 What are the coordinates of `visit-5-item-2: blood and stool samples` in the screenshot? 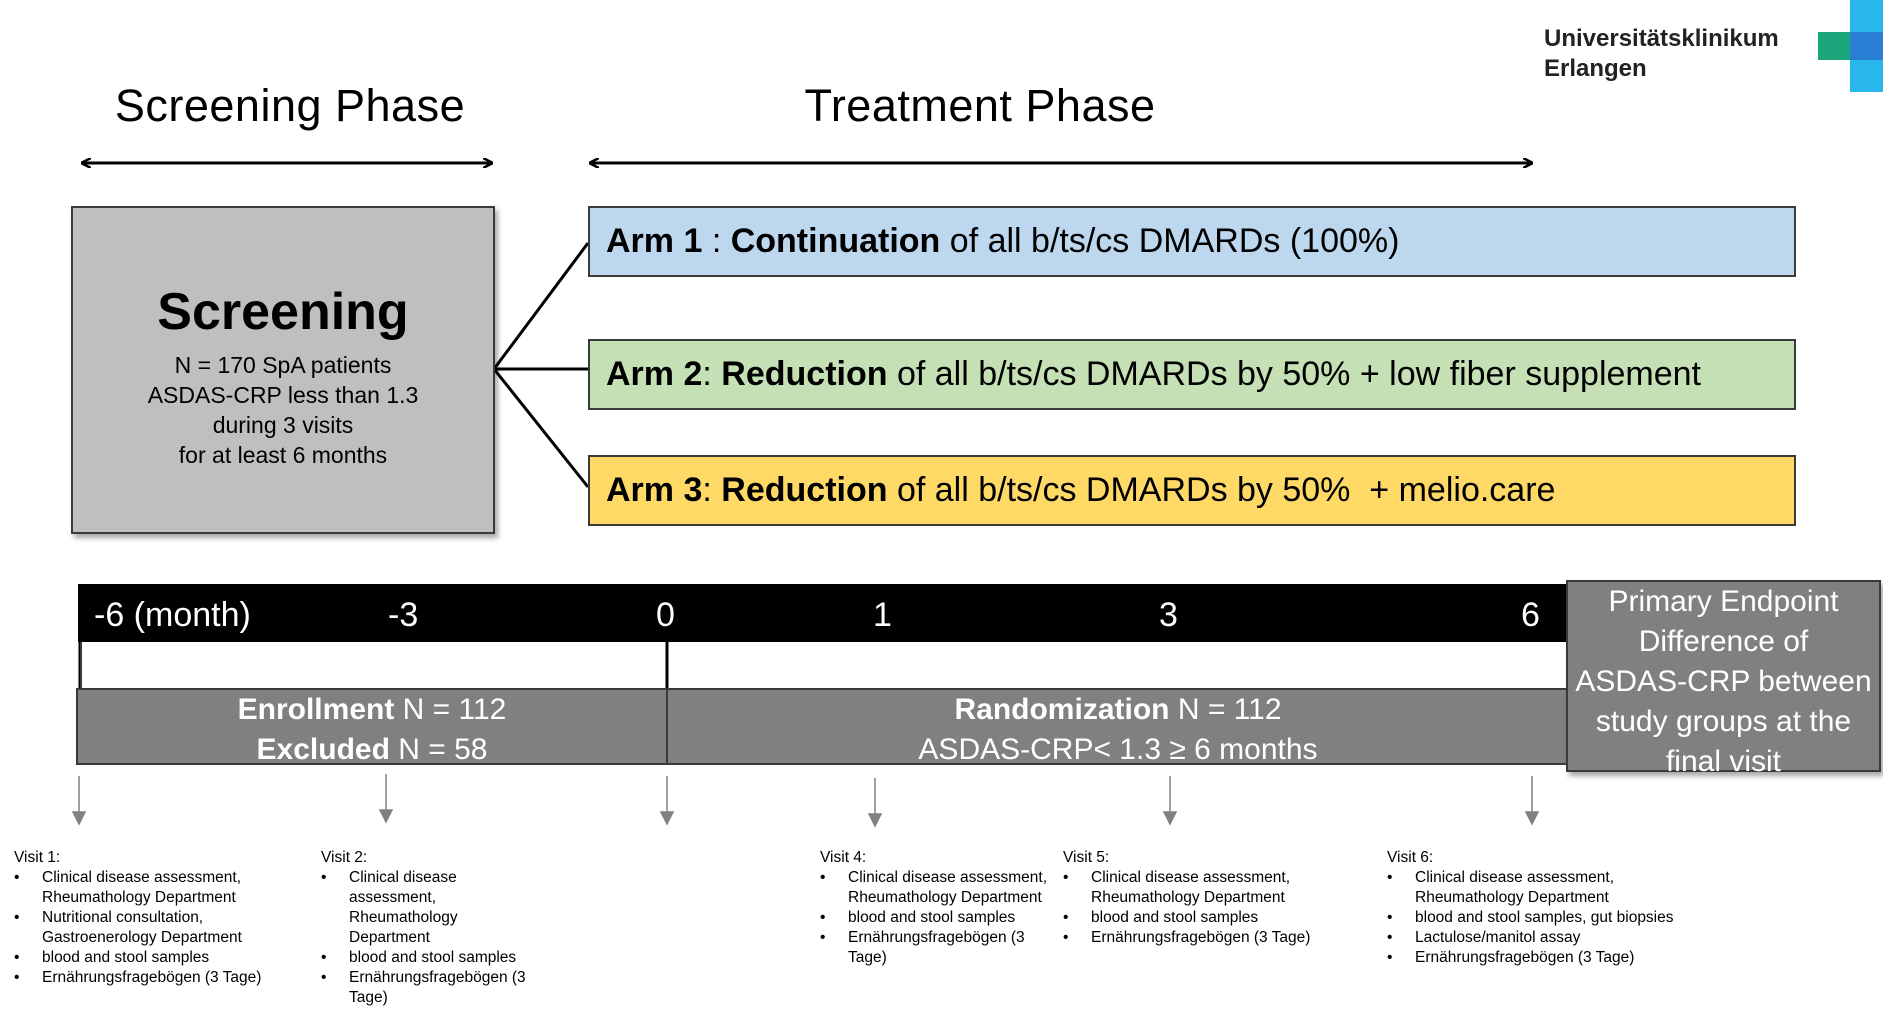 It's located at (1193, 918).